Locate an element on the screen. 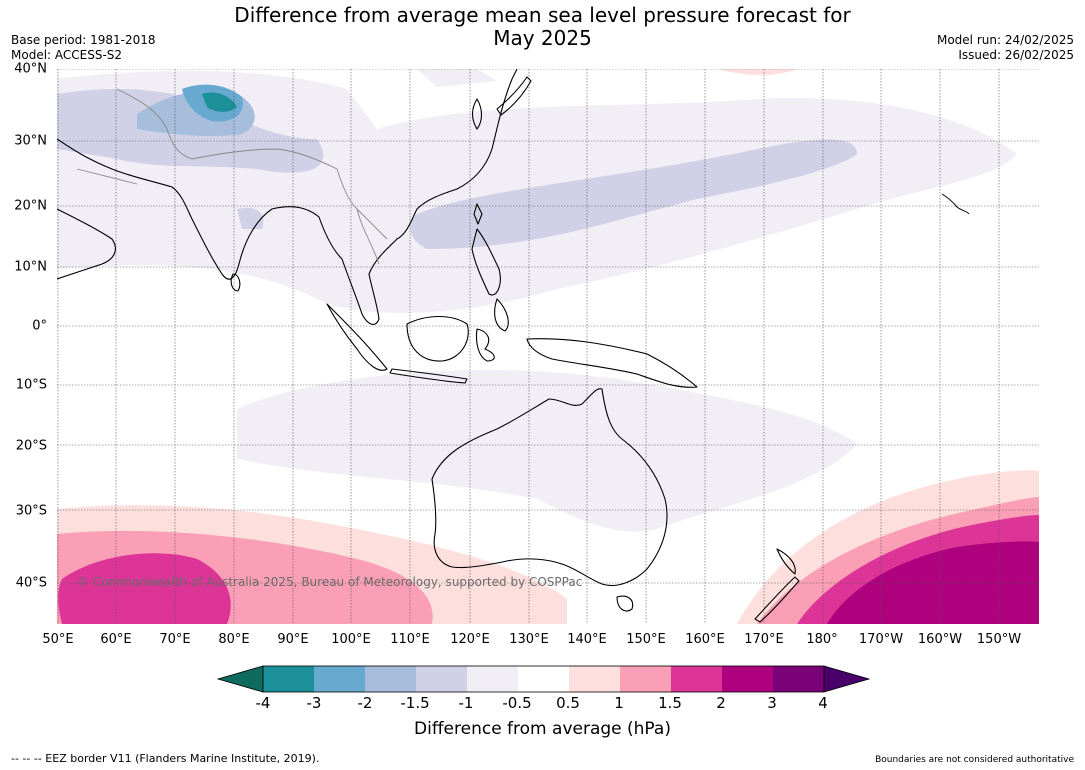 The height and width of the screenshot is (770, 1085). colorbar-frame is located at coordinates (543, 679).